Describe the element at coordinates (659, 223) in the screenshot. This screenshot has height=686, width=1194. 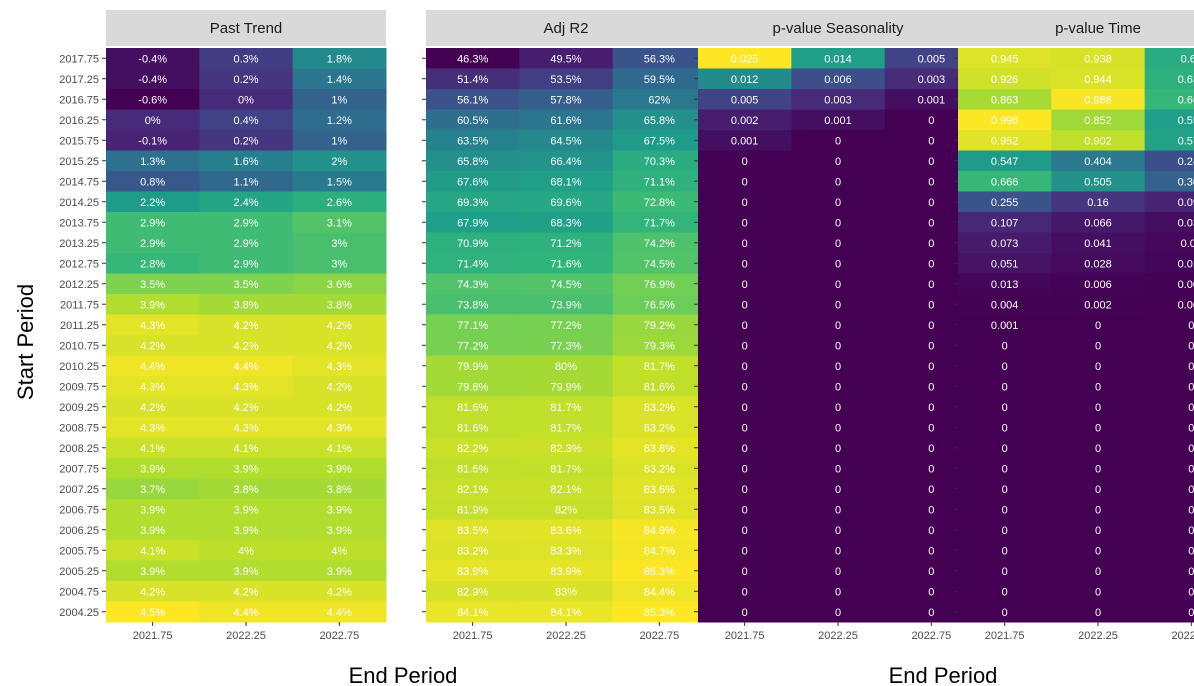
I see `cell-label: 71.7%` at that location.